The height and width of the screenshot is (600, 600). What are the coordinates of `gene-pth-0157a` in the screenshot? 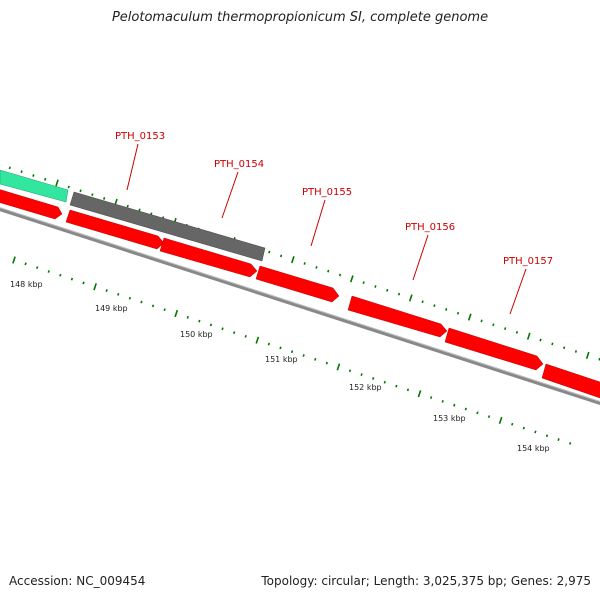 It's located at (397, 316).